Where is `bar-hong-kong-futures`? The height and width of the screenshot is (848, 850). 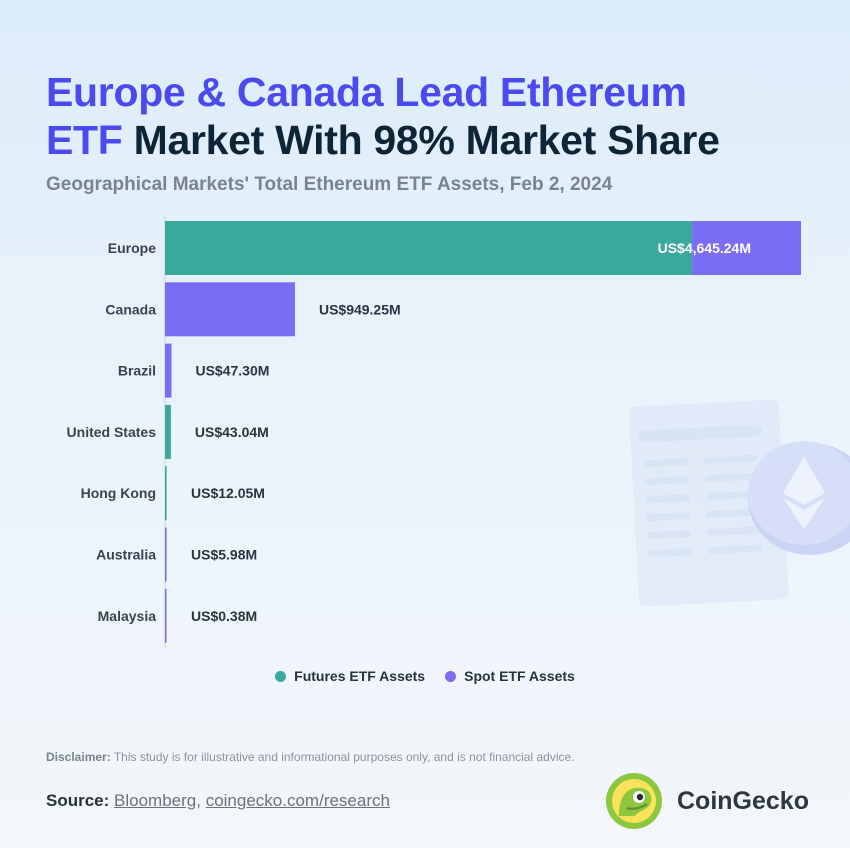 bar-hong-kong-futures is located at coordinates (166, 493).